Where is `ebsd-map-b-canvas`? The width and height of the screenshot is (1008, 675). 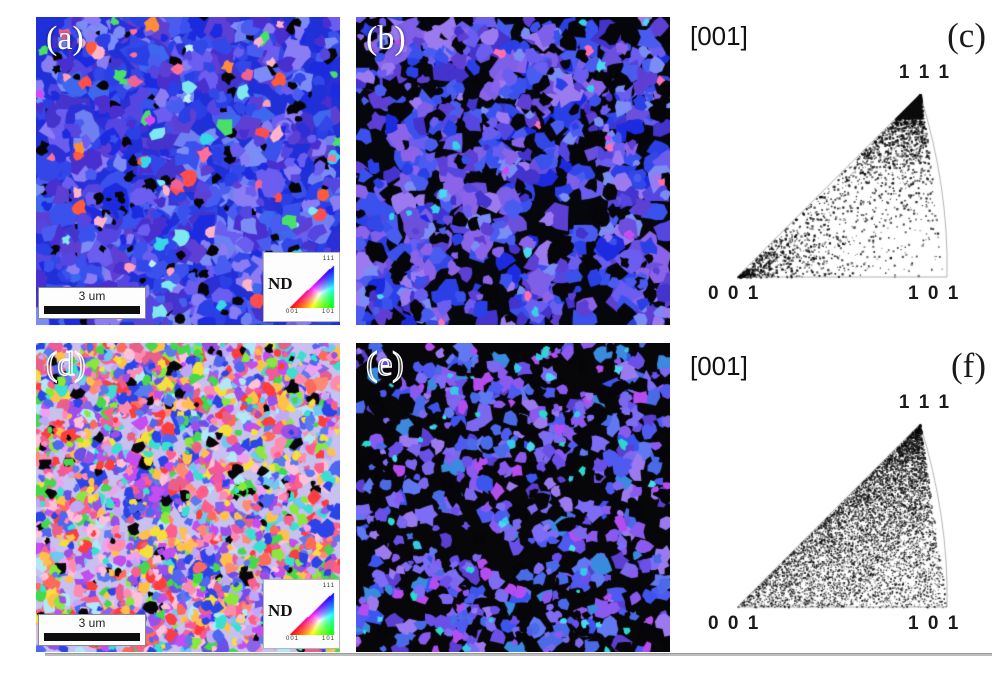
ebsd-map-b-canvas is located at coordinates (513, 171).